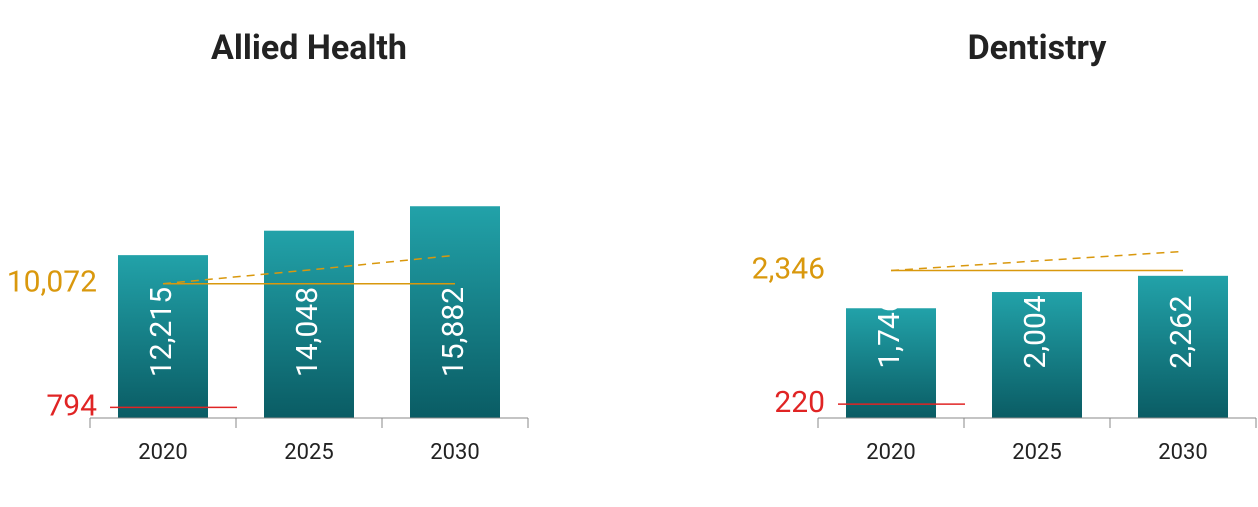  What do you see at coordinates (453, 332) in the screenshot?
I see `value-label: 15,882` at bounding box center [453, 332].